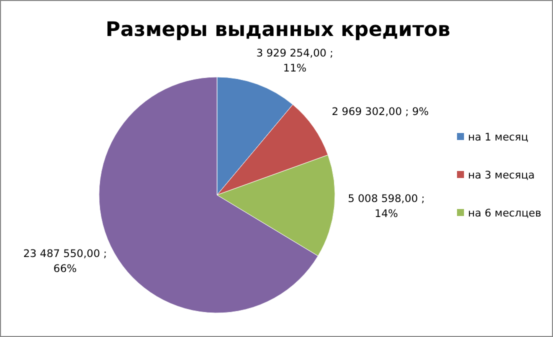 The width and height of the screenshot is (553, 337). I want to click on data-label: 23 487 550,00 ; 66%, so click(65, 261).